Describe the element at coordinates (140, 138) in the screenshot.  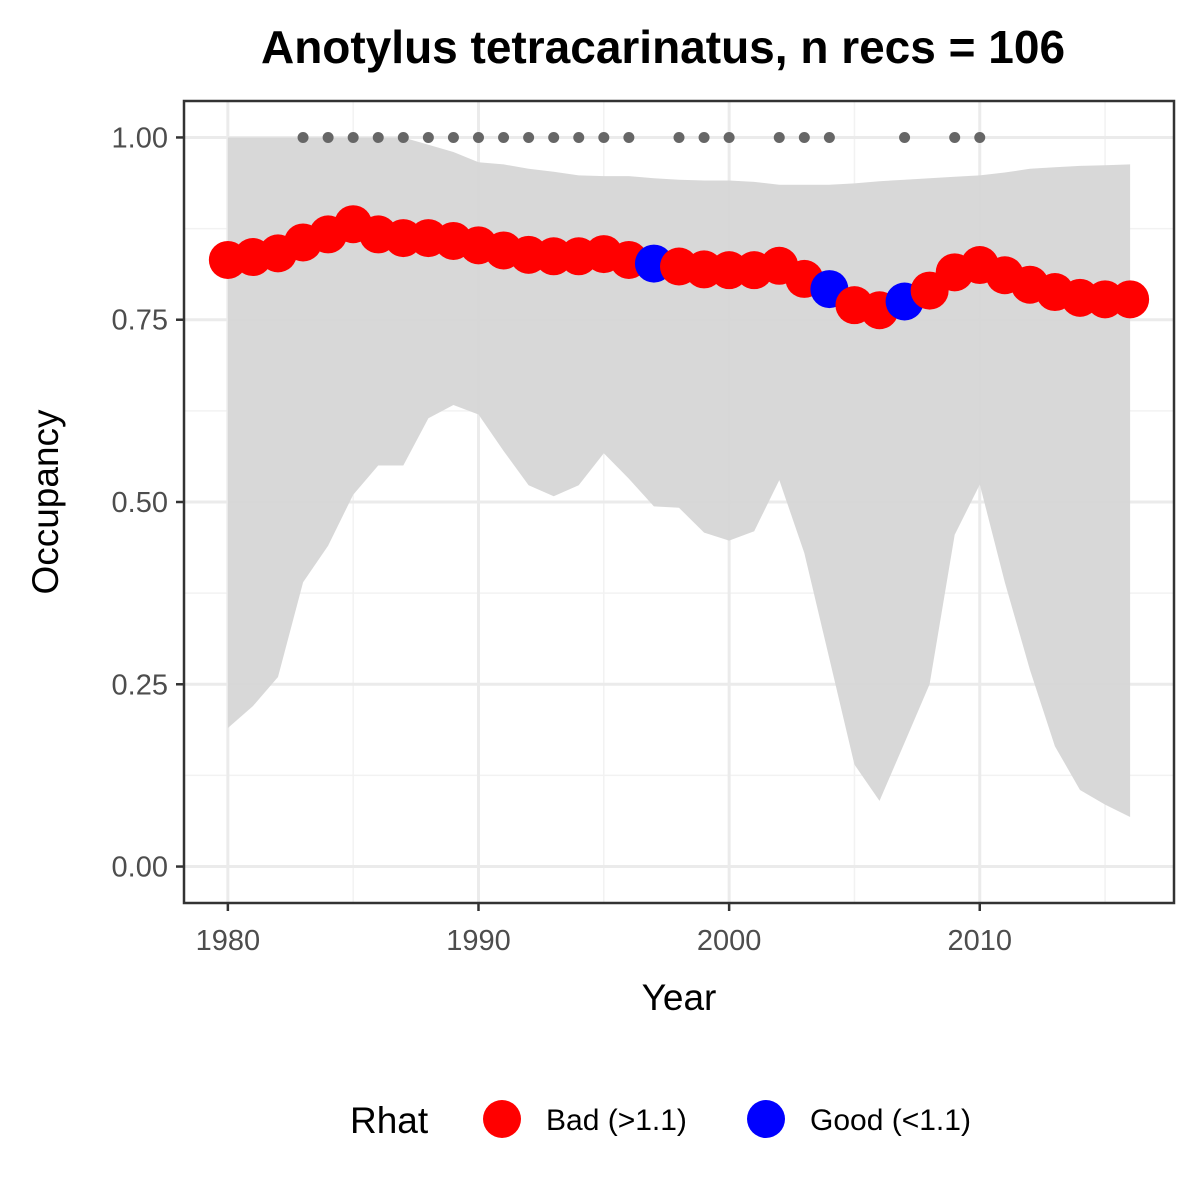
I see `y-tick-label: 1.00` at that location.